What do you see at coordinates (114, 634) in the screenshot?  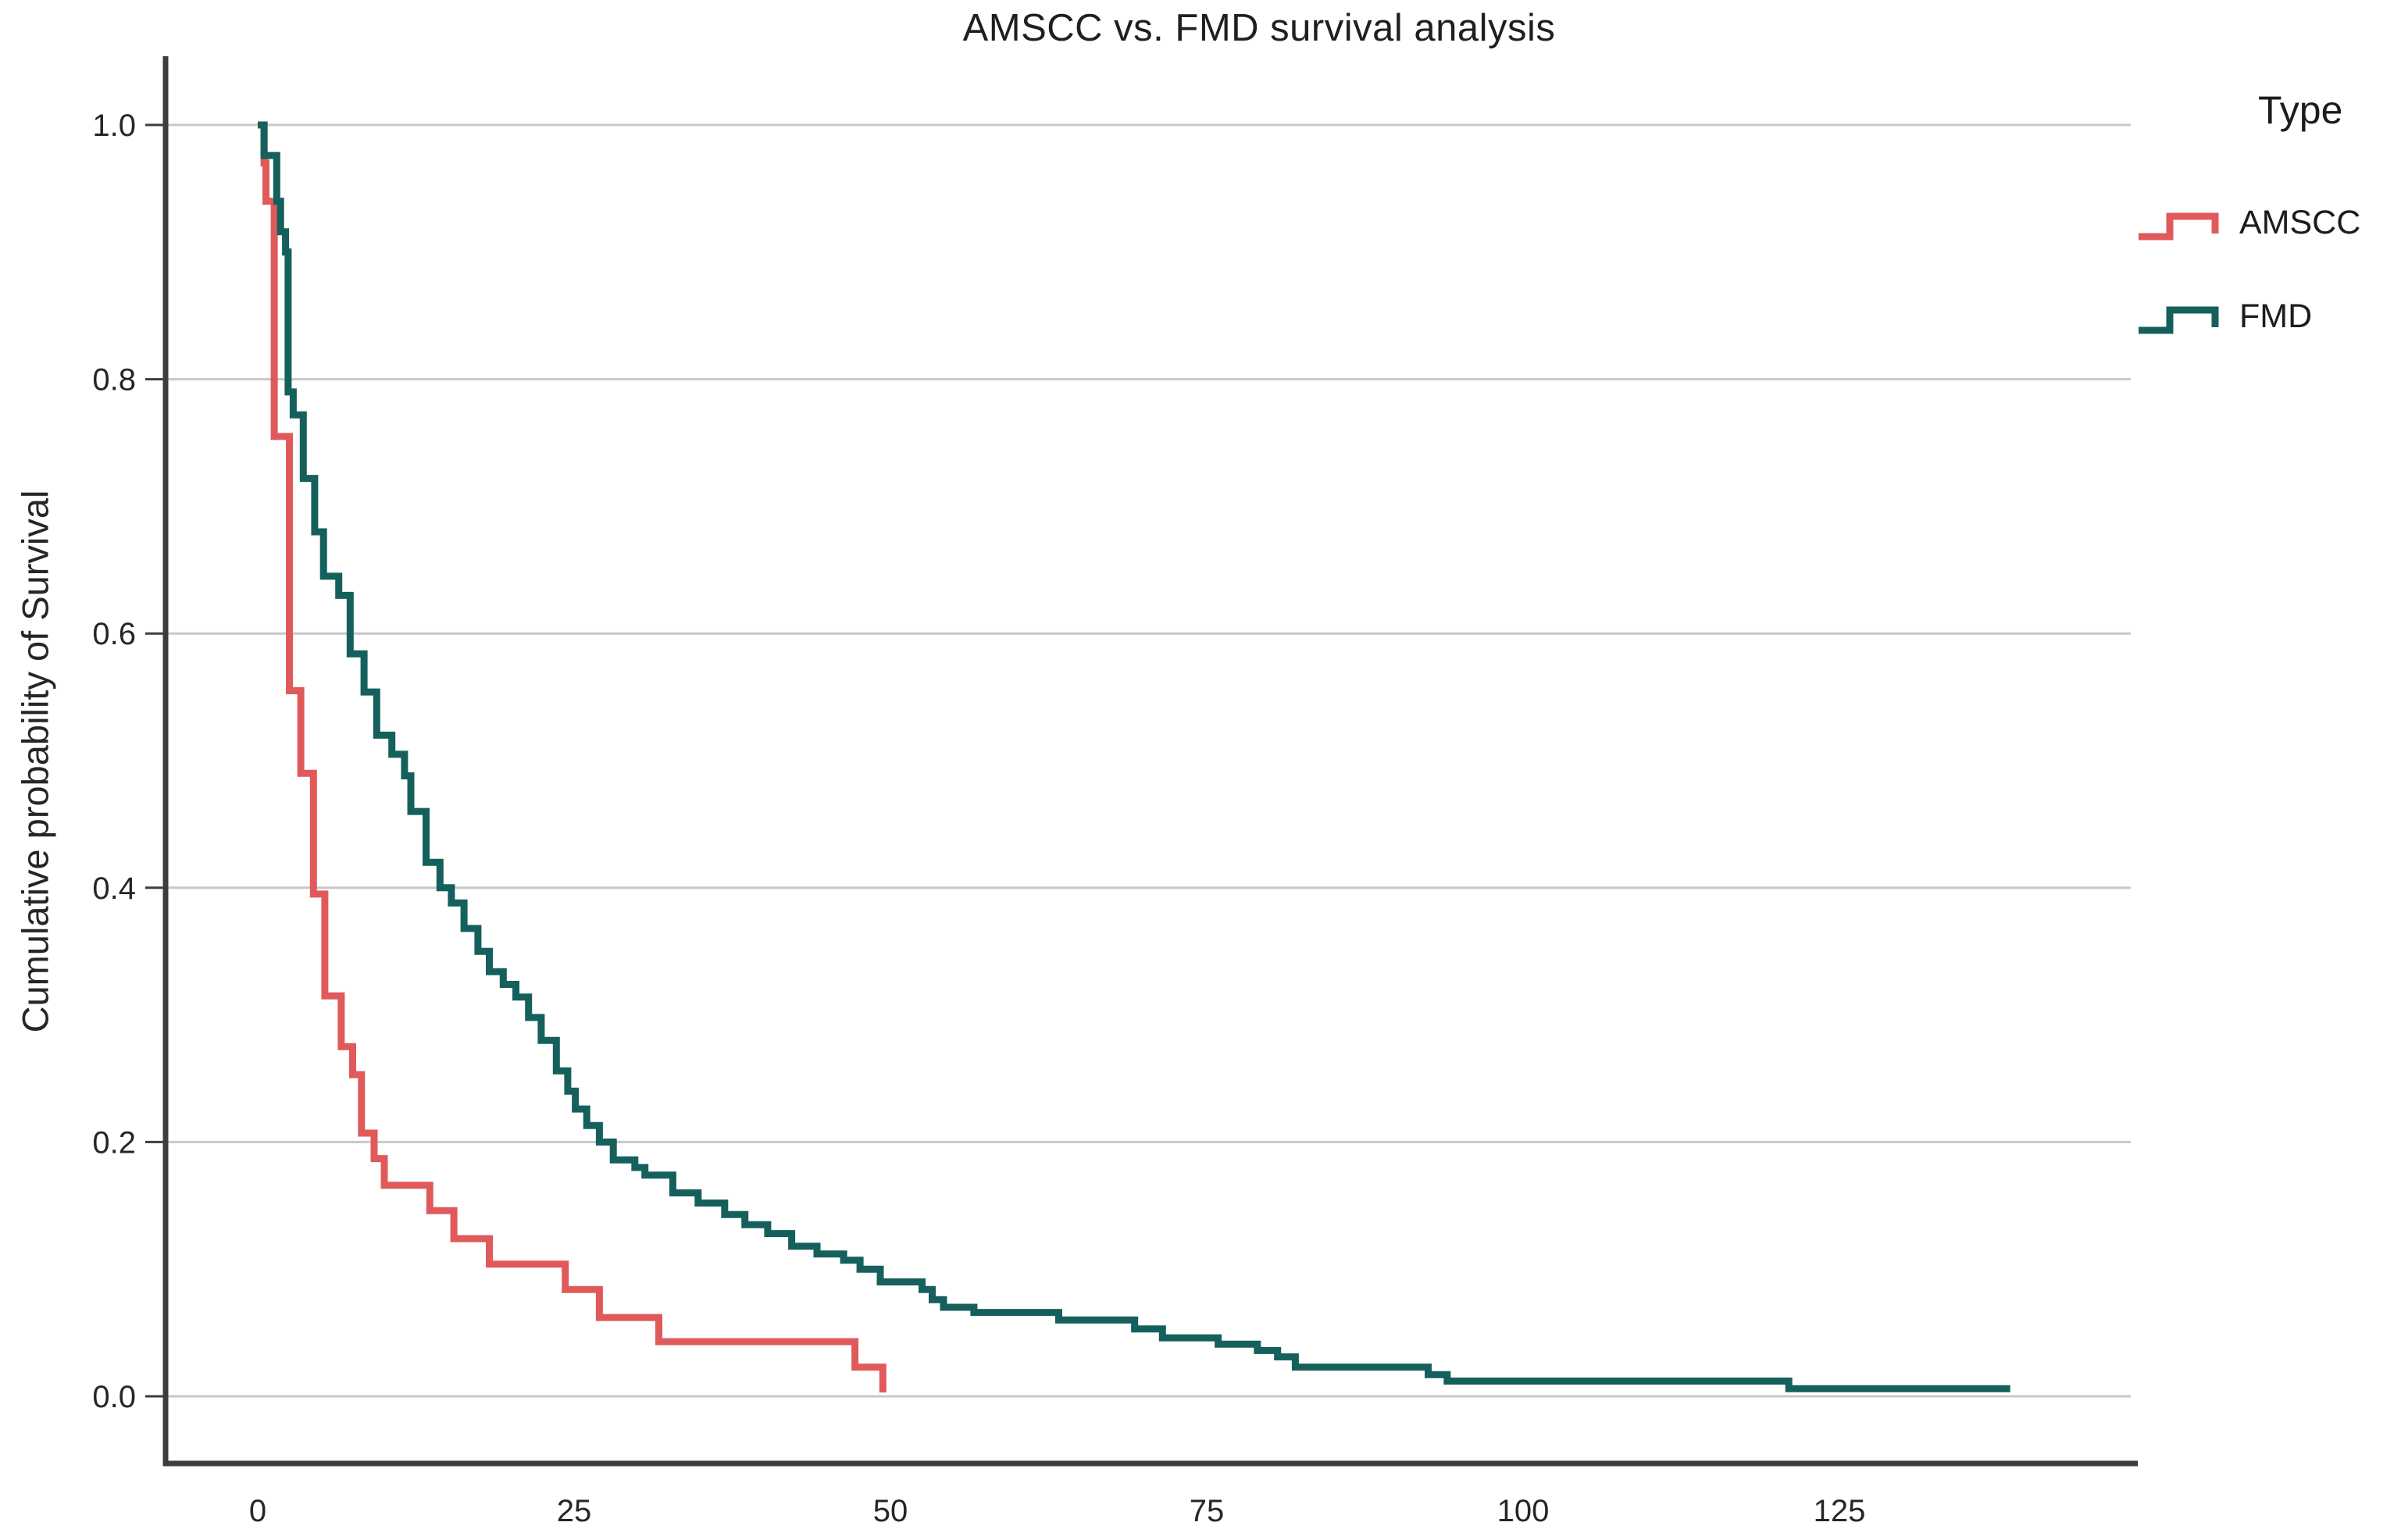 I see `y-tick-label-0.6: 0.6` at bounding box center [114, 634].